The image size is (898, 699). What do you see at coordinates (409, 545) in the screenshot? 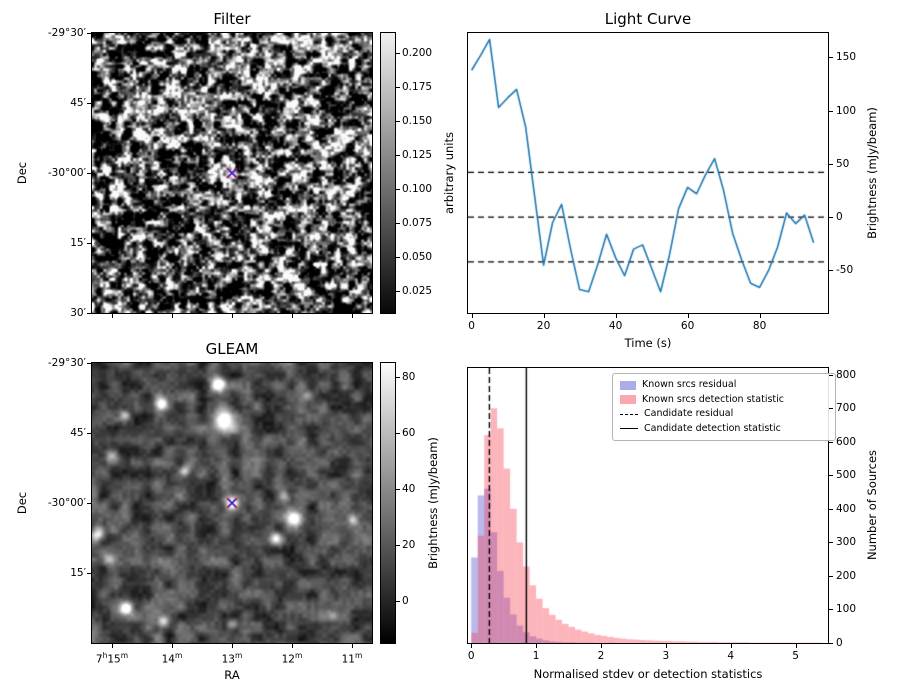
I see `gleam-cbar-tick-label: 20` at bounding box center [409, 545].